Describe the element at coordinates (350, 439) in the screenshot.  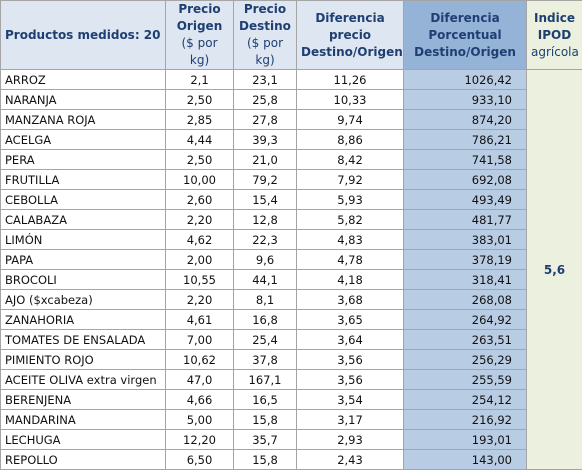
I see `cell: 2,93` at that location.